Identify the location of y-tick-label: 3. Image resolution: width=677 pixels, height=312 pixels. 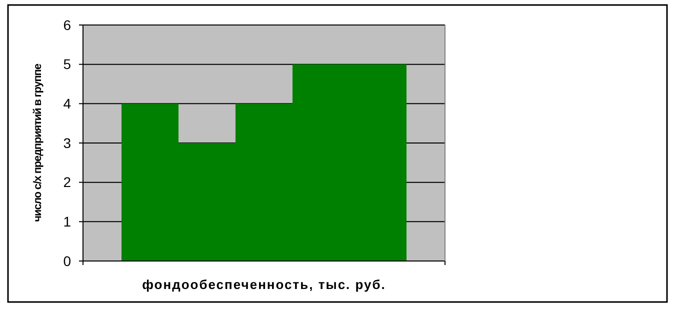
(67, 142).